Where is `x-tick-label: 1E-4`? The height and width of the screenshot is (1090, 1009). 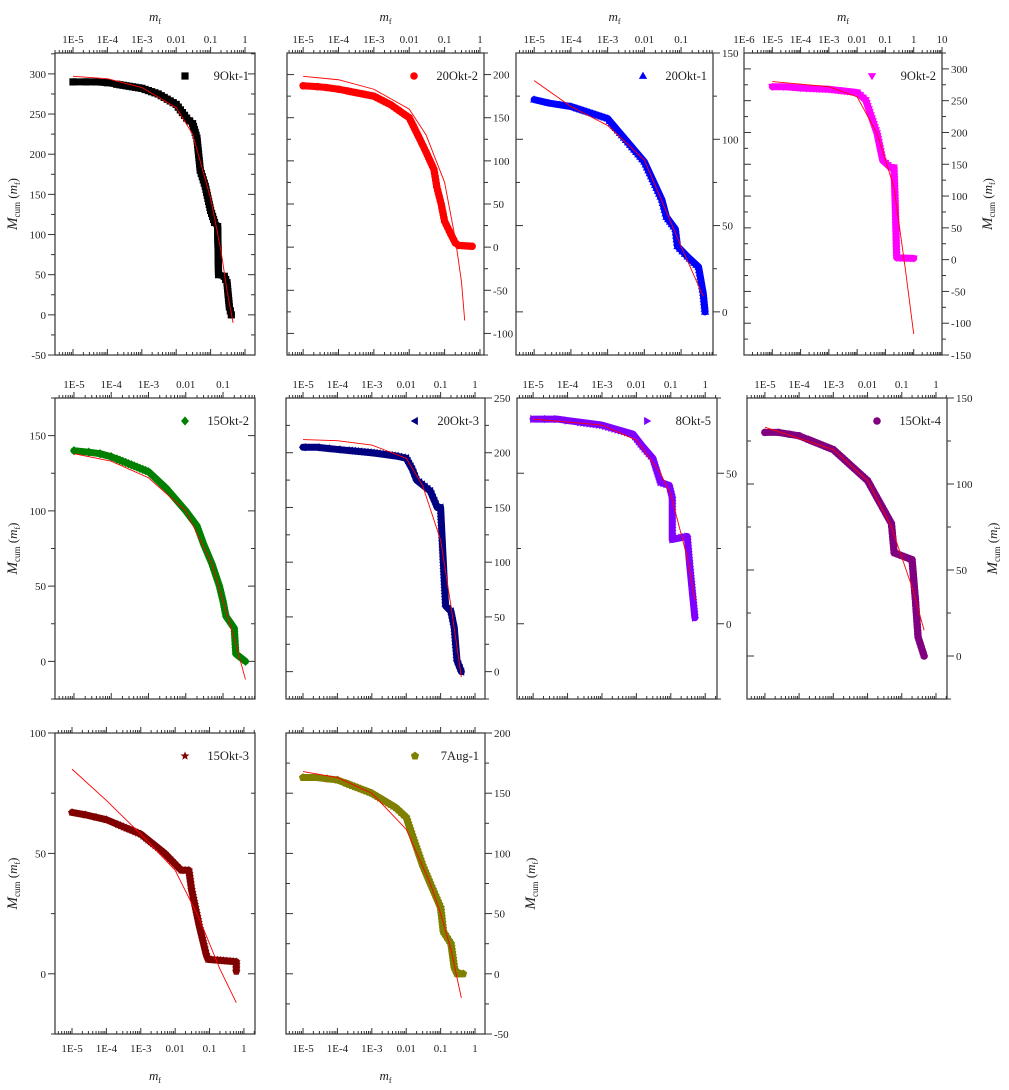
x-tick-label: 1E-4 is located at coordinates (568, 385).